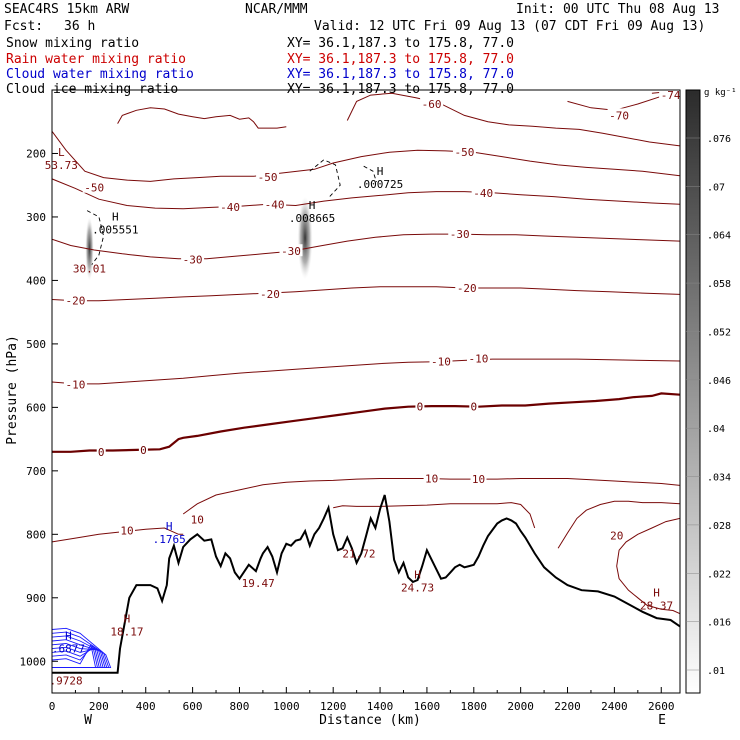  What do you see at coordinates (115, 230) in the screenshot?
I see `extremum-value: .005551` at bounding box center [115, 230].